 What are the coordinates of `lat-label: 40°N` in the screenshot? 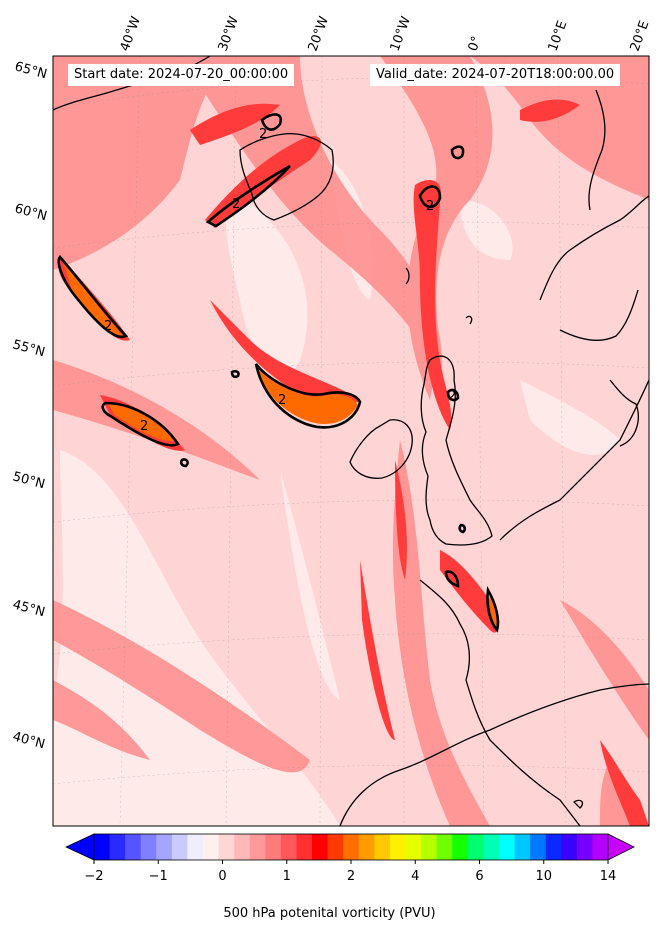 It's located at (29, 740).